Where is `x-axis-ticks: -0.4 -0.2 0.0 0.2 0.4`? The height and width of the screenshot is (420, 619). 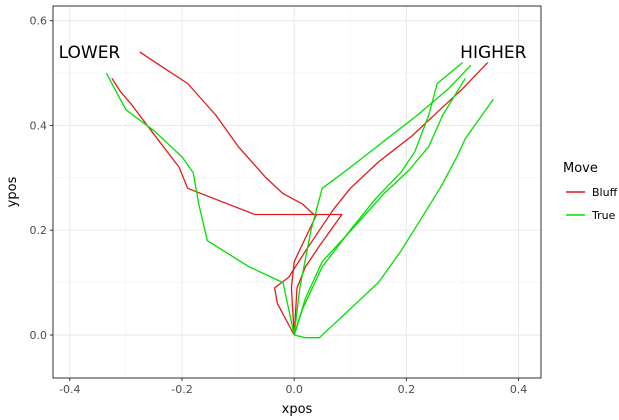
x-axis-ticks: -0.4 -0.2 0.0 0.2 0.4 is located at coordinates (293, 387).